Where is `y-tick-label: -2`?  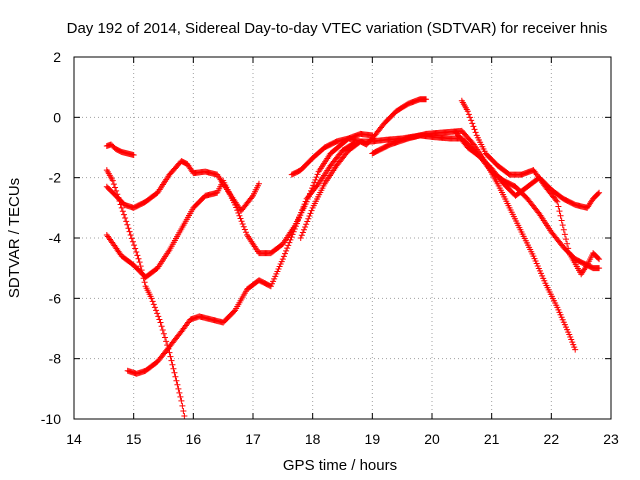 y-tick-label: -2 is located at coordinates (55, 178).